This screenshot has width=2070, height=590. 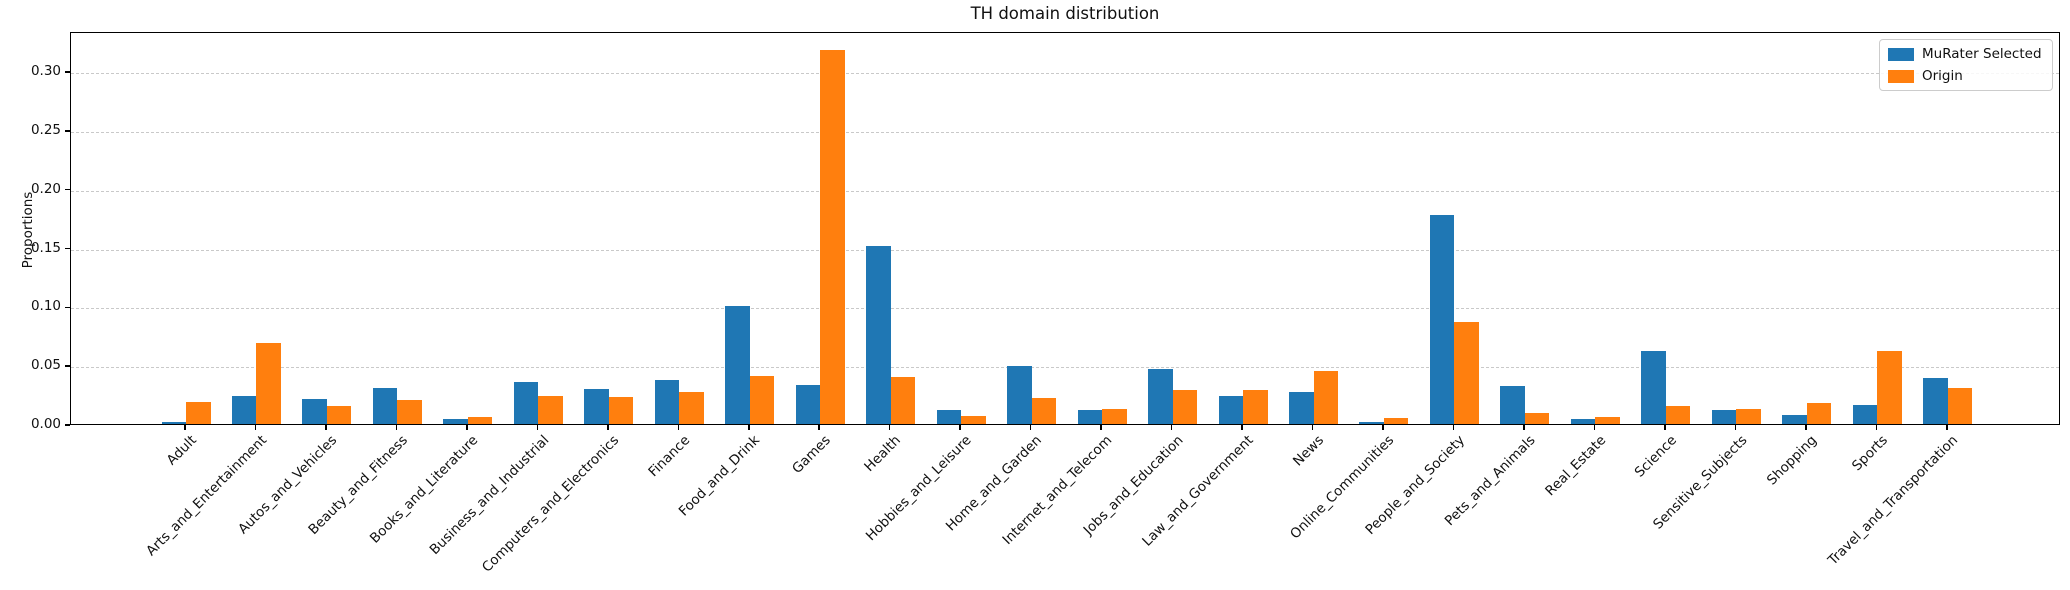 What do you see at coordinates (45, 247) in the screenshot?
I see `y-tick-label-0.15: 0.15` at bounding box center [45, 247].